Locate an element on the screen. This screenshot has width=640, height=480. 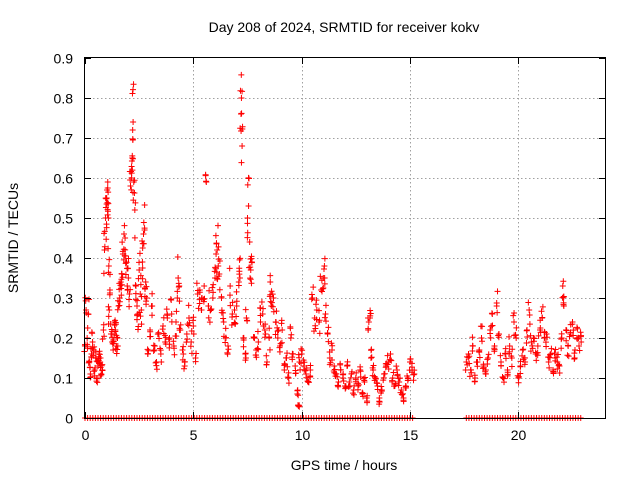
y-tick-label: 0.2 is located at coordinates (64, 339).